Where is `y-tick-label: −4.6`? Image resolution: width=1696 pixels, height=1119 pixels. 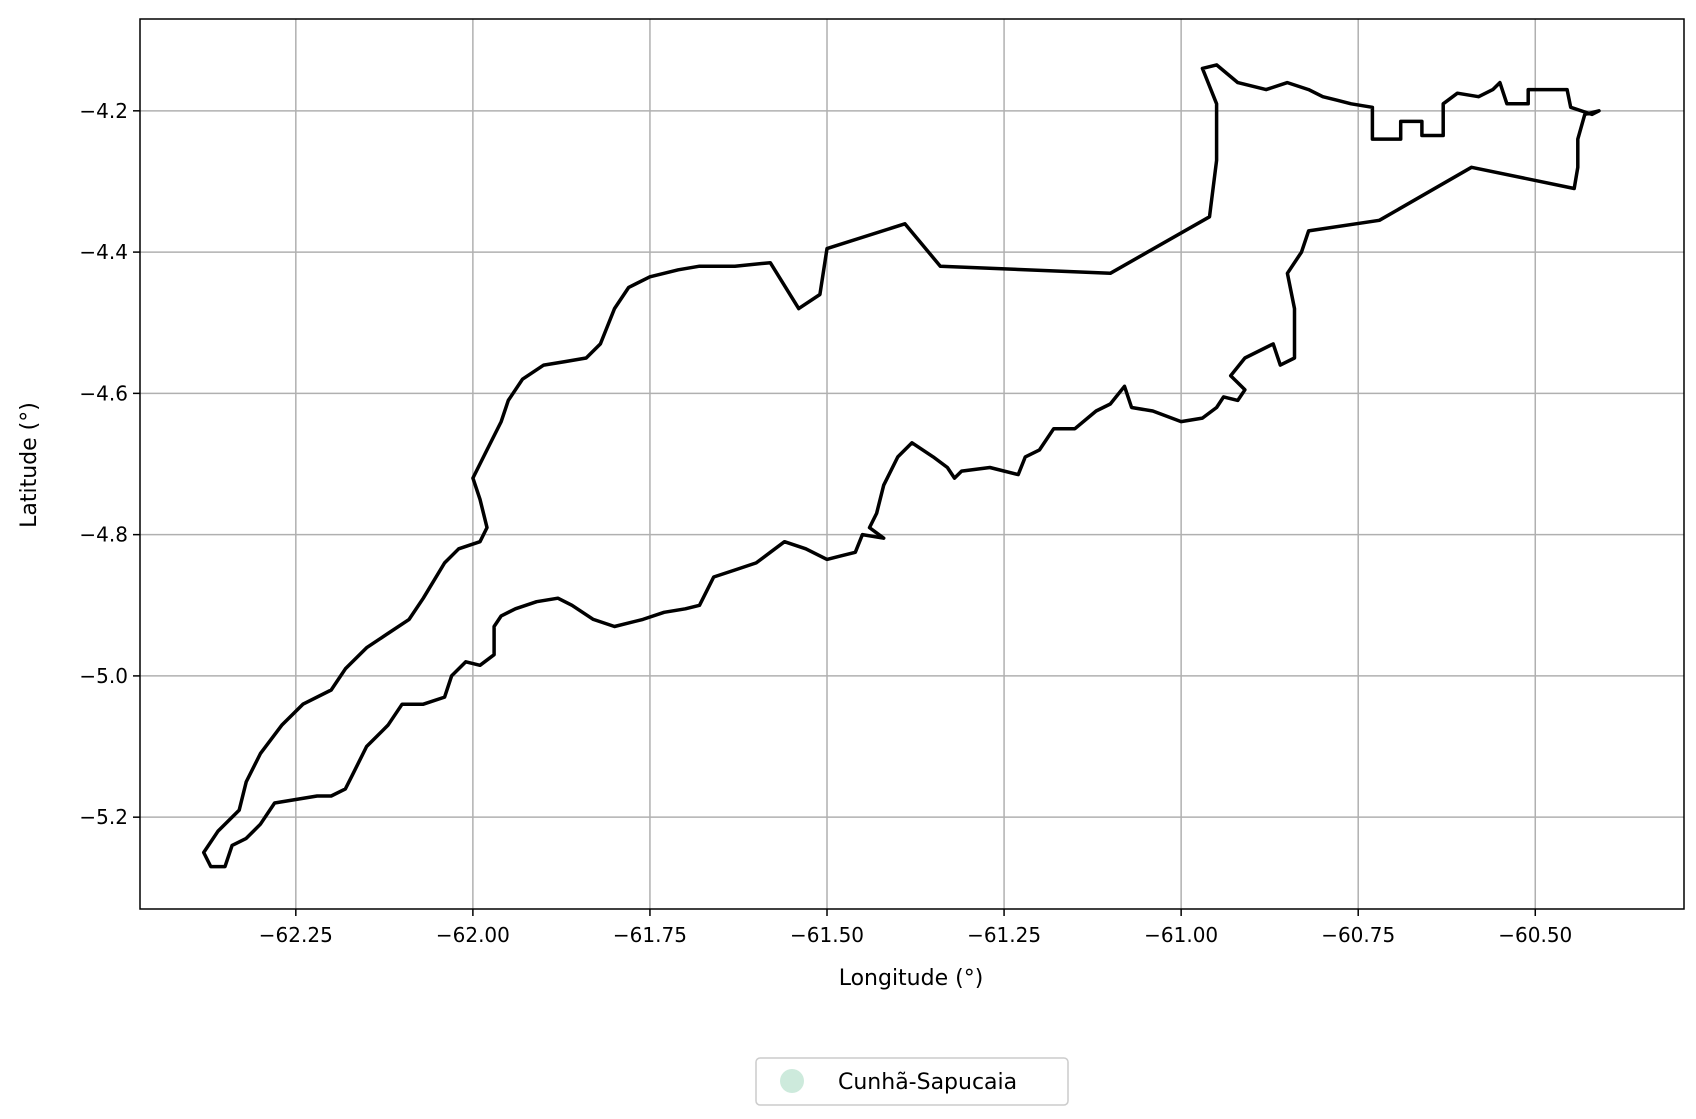 y-tick-label: −4.6 is located at coordinates (103, 393).